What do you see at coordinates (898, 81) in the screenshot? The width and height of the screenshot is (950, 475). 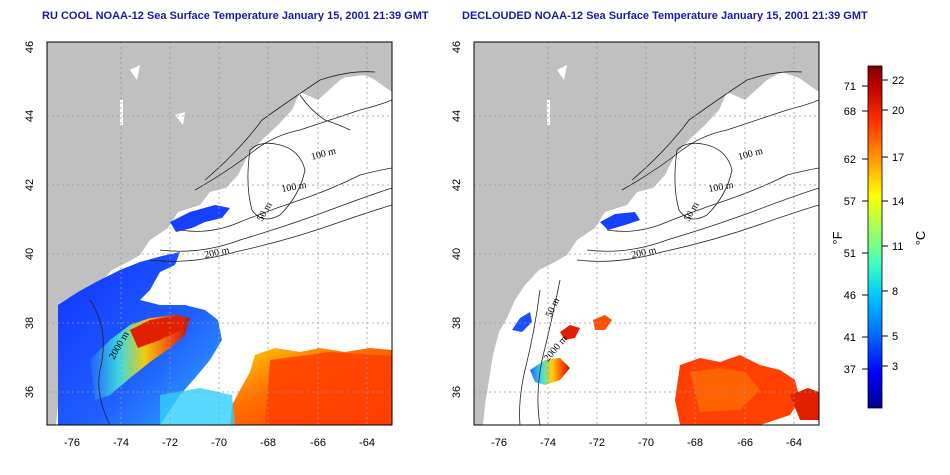 I see `c-tick-label: 22` at bounding box center [898, 81].